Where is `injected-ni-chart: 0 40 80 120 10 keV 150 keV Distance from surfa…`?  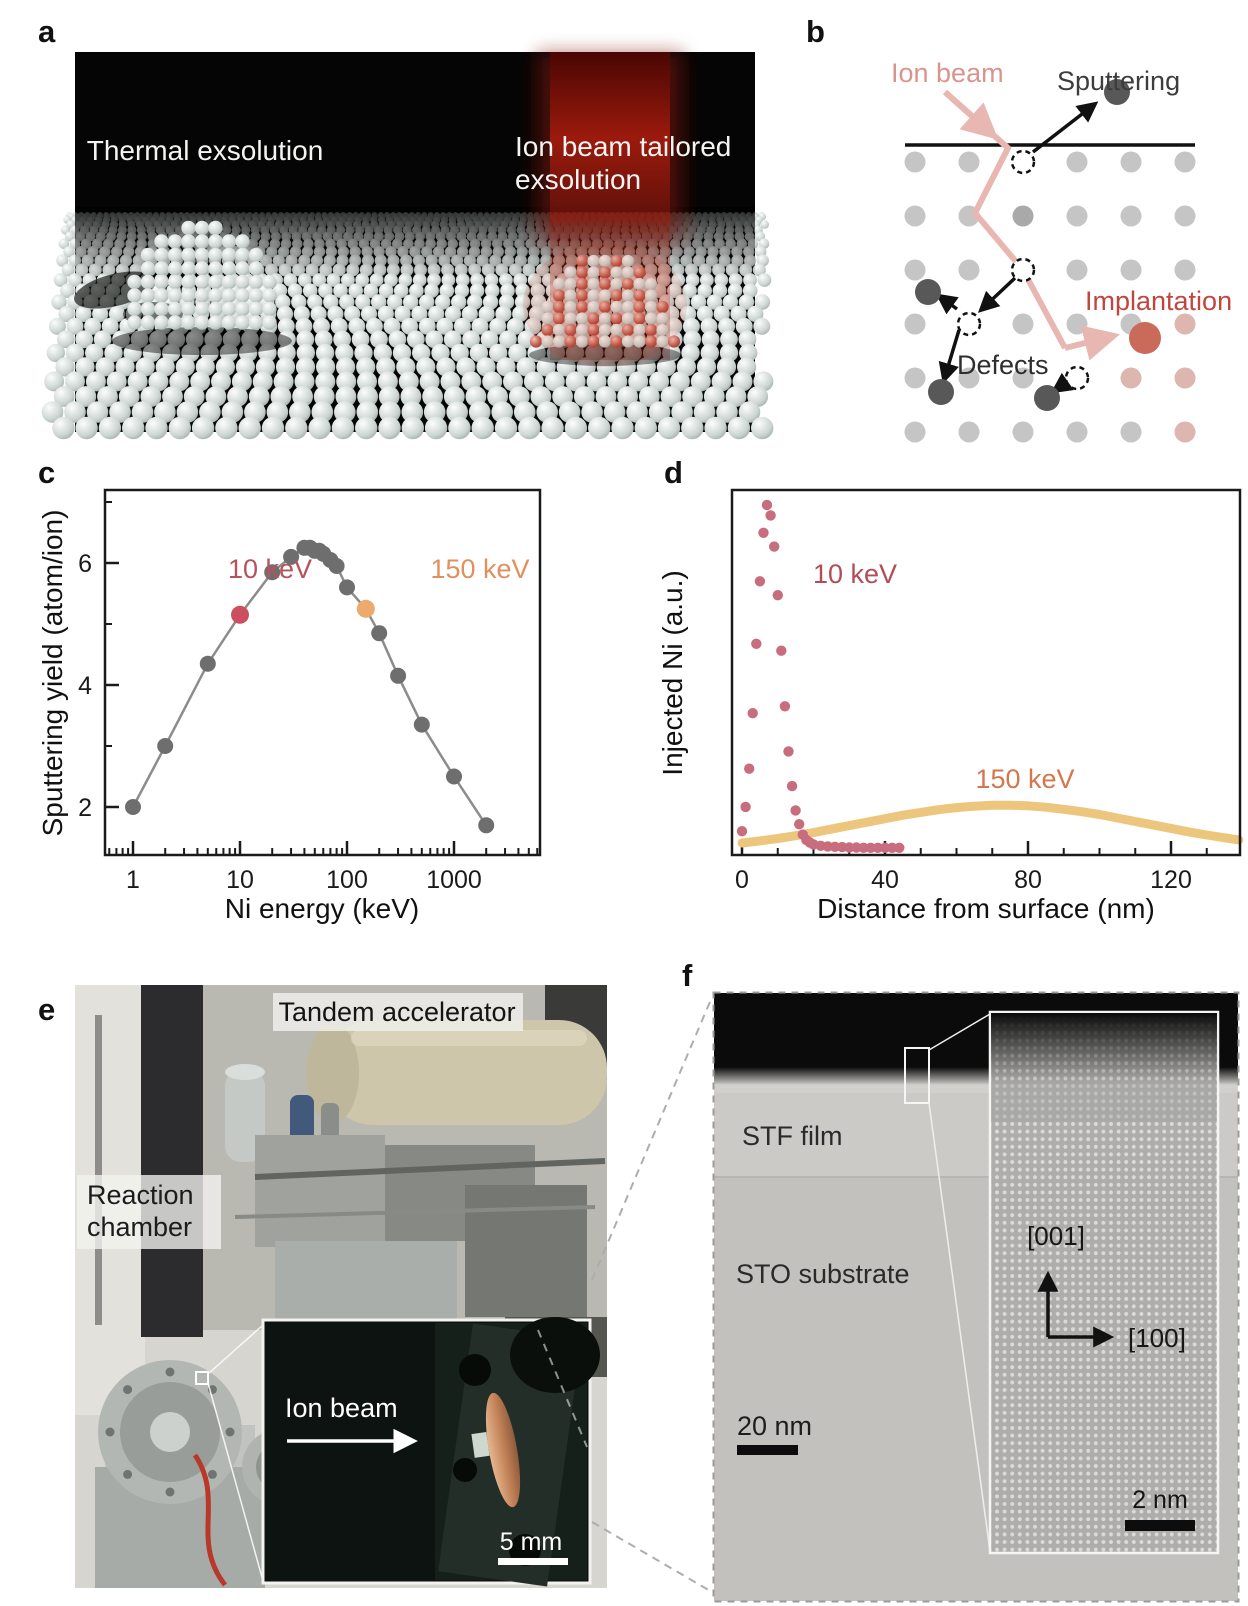
injected-ni-chart: 0 40 80 120 10 keV 150 keV Distance from surfa… is located at coordinates (950, 706).